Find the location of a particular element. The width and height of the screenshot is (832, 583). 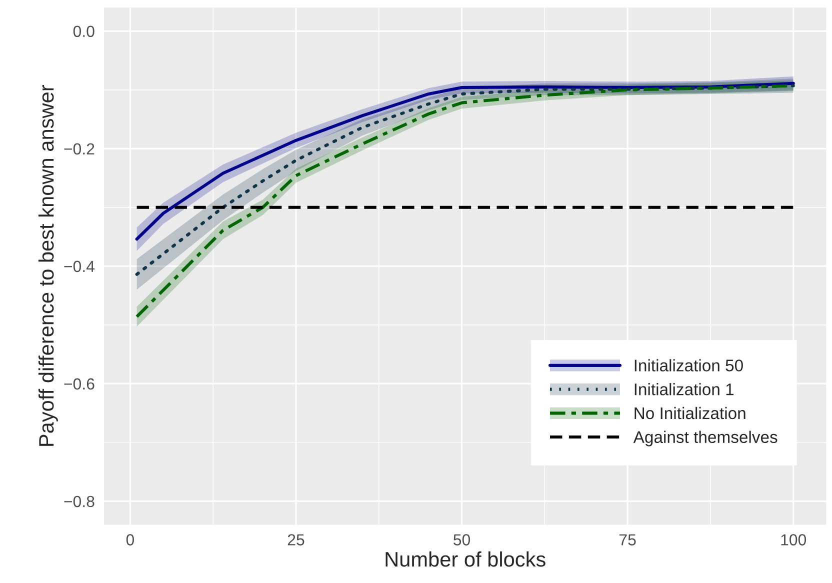

x-tick-label: 50 is located at coordinates (462, 540).